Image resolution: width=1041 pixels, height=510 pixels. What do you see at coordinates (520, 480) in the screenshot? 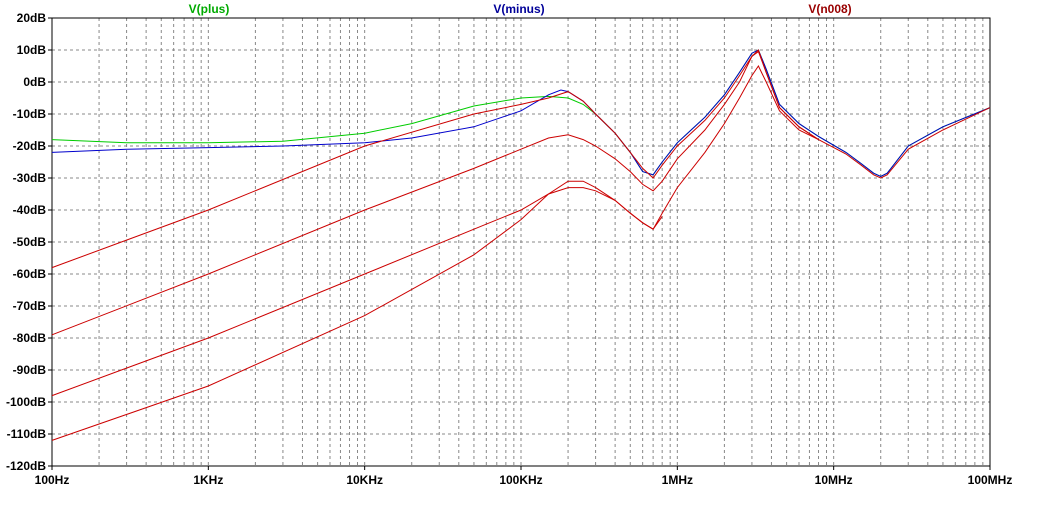
I see `x-tick-label: 100KHz` at bounding box center [520, 480].